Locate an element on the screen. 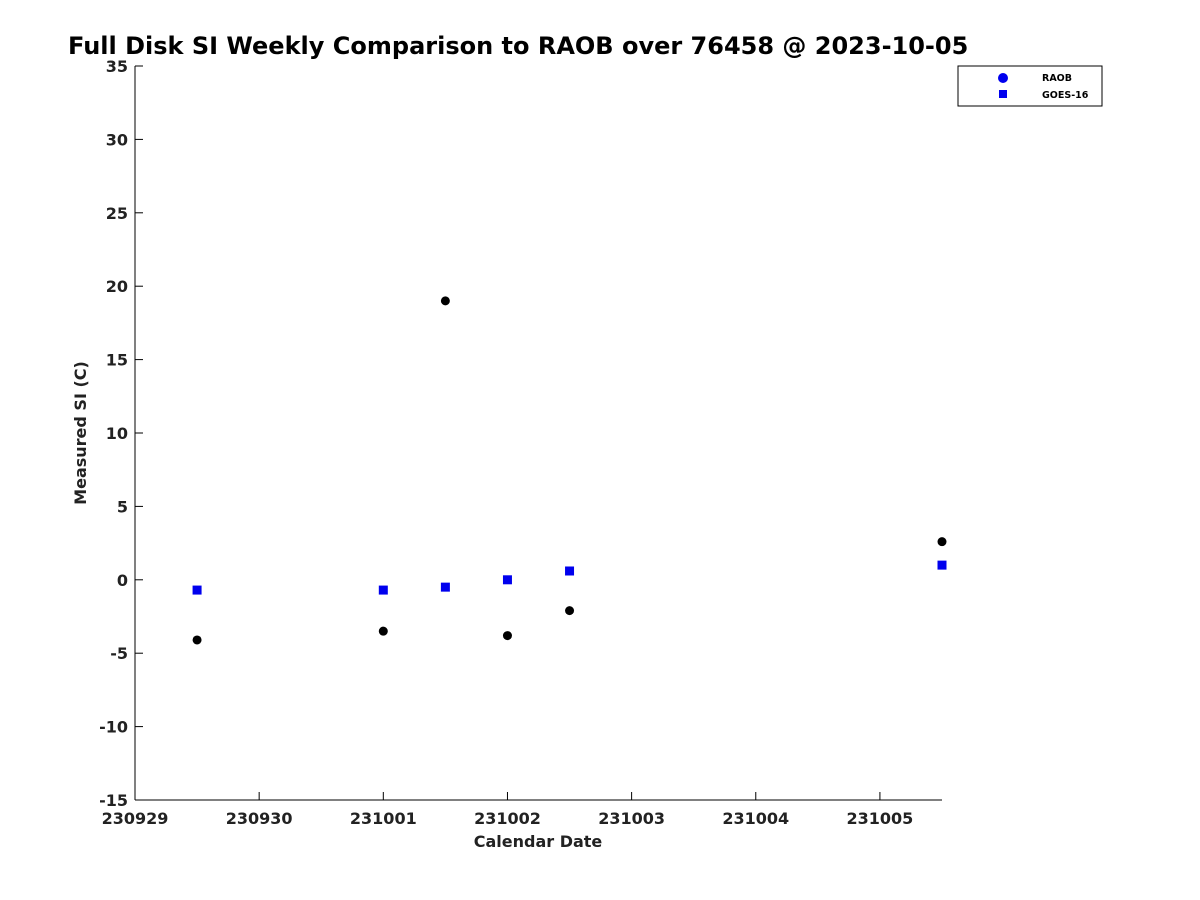  legend-raob-label: RAOB is located at coordinates (1057, 78).